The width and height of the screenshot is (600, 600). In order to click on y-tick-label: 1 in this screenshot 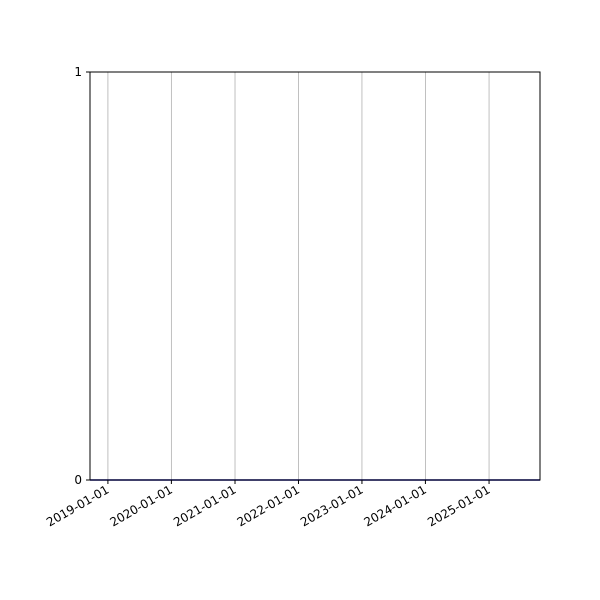, I will do `click(78, 72)`.